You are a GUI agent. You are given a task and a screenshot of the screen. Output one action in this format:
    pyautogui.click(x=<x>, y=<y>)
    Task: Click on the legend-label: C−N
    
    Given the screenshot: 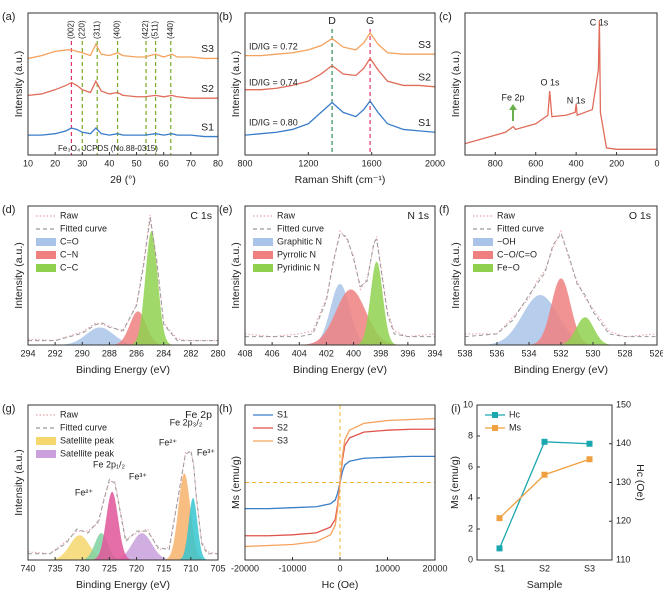 What is the action you would take?
    pyautogui.click(x=69, y=254)
    